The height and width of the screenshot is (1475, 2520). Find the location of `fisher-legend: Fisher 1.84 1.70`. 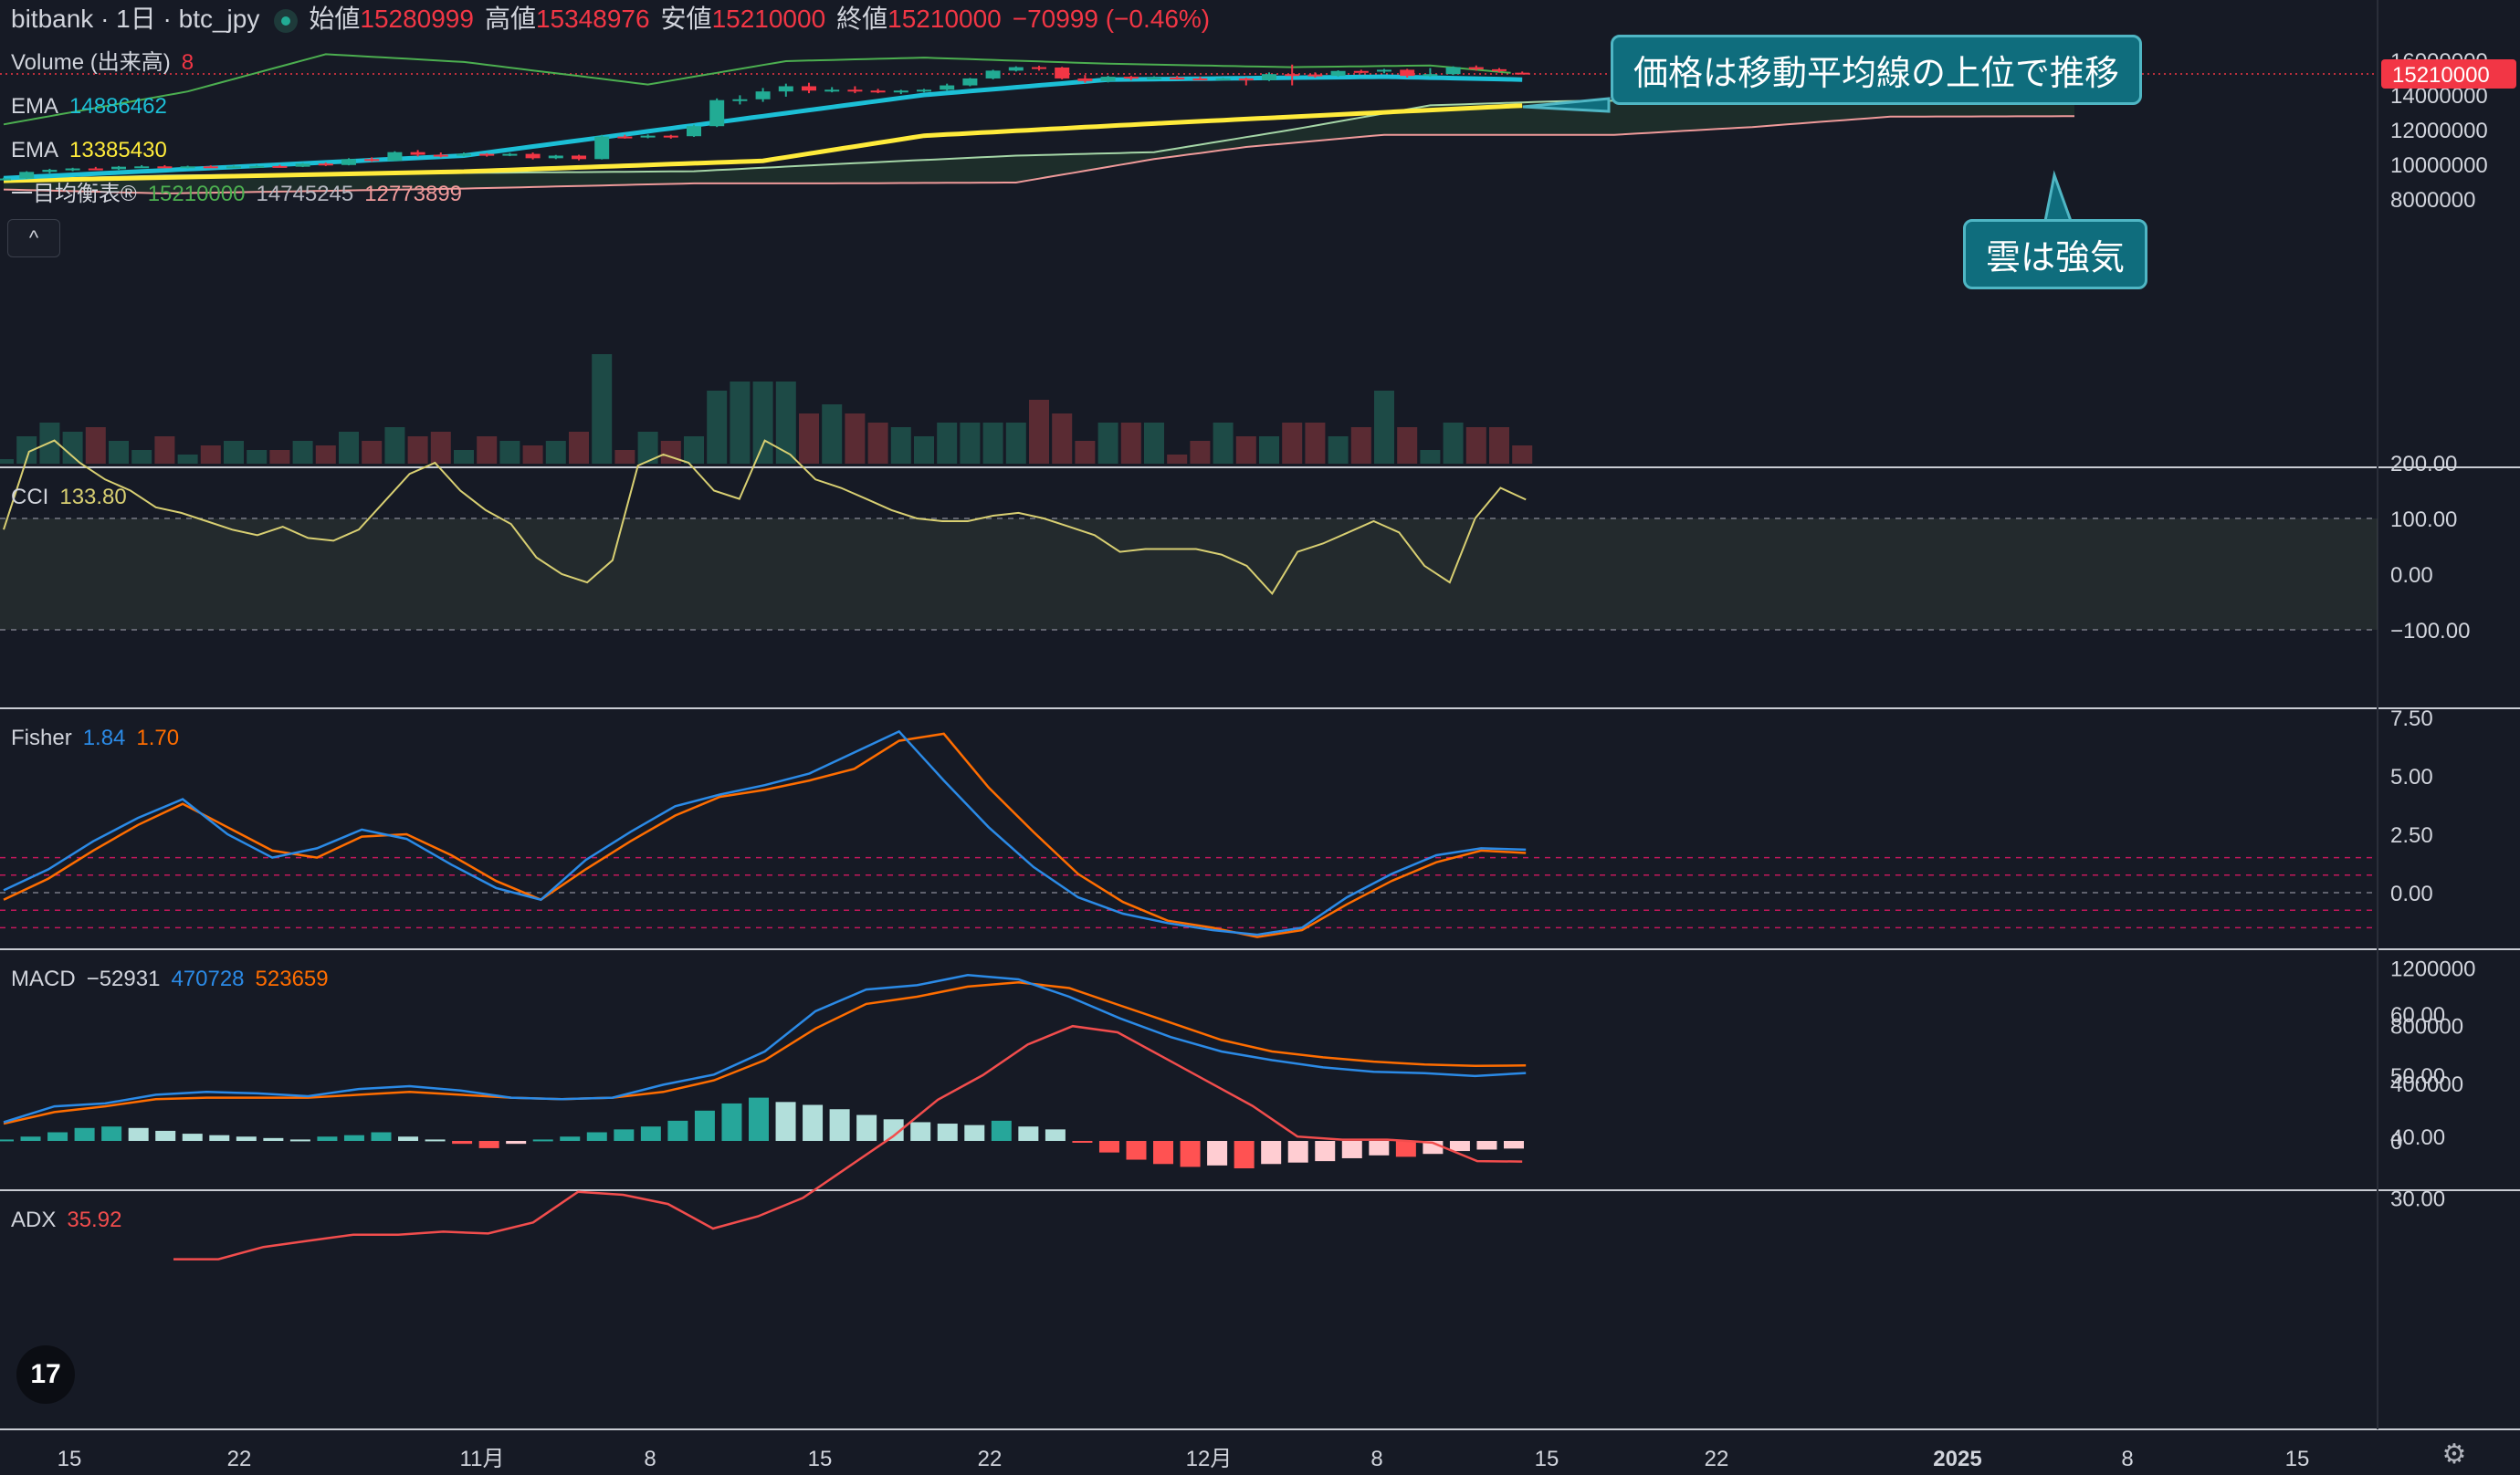

fisher-legend: Fisher 1.84 1.70 is located at coordinates (100, 738).